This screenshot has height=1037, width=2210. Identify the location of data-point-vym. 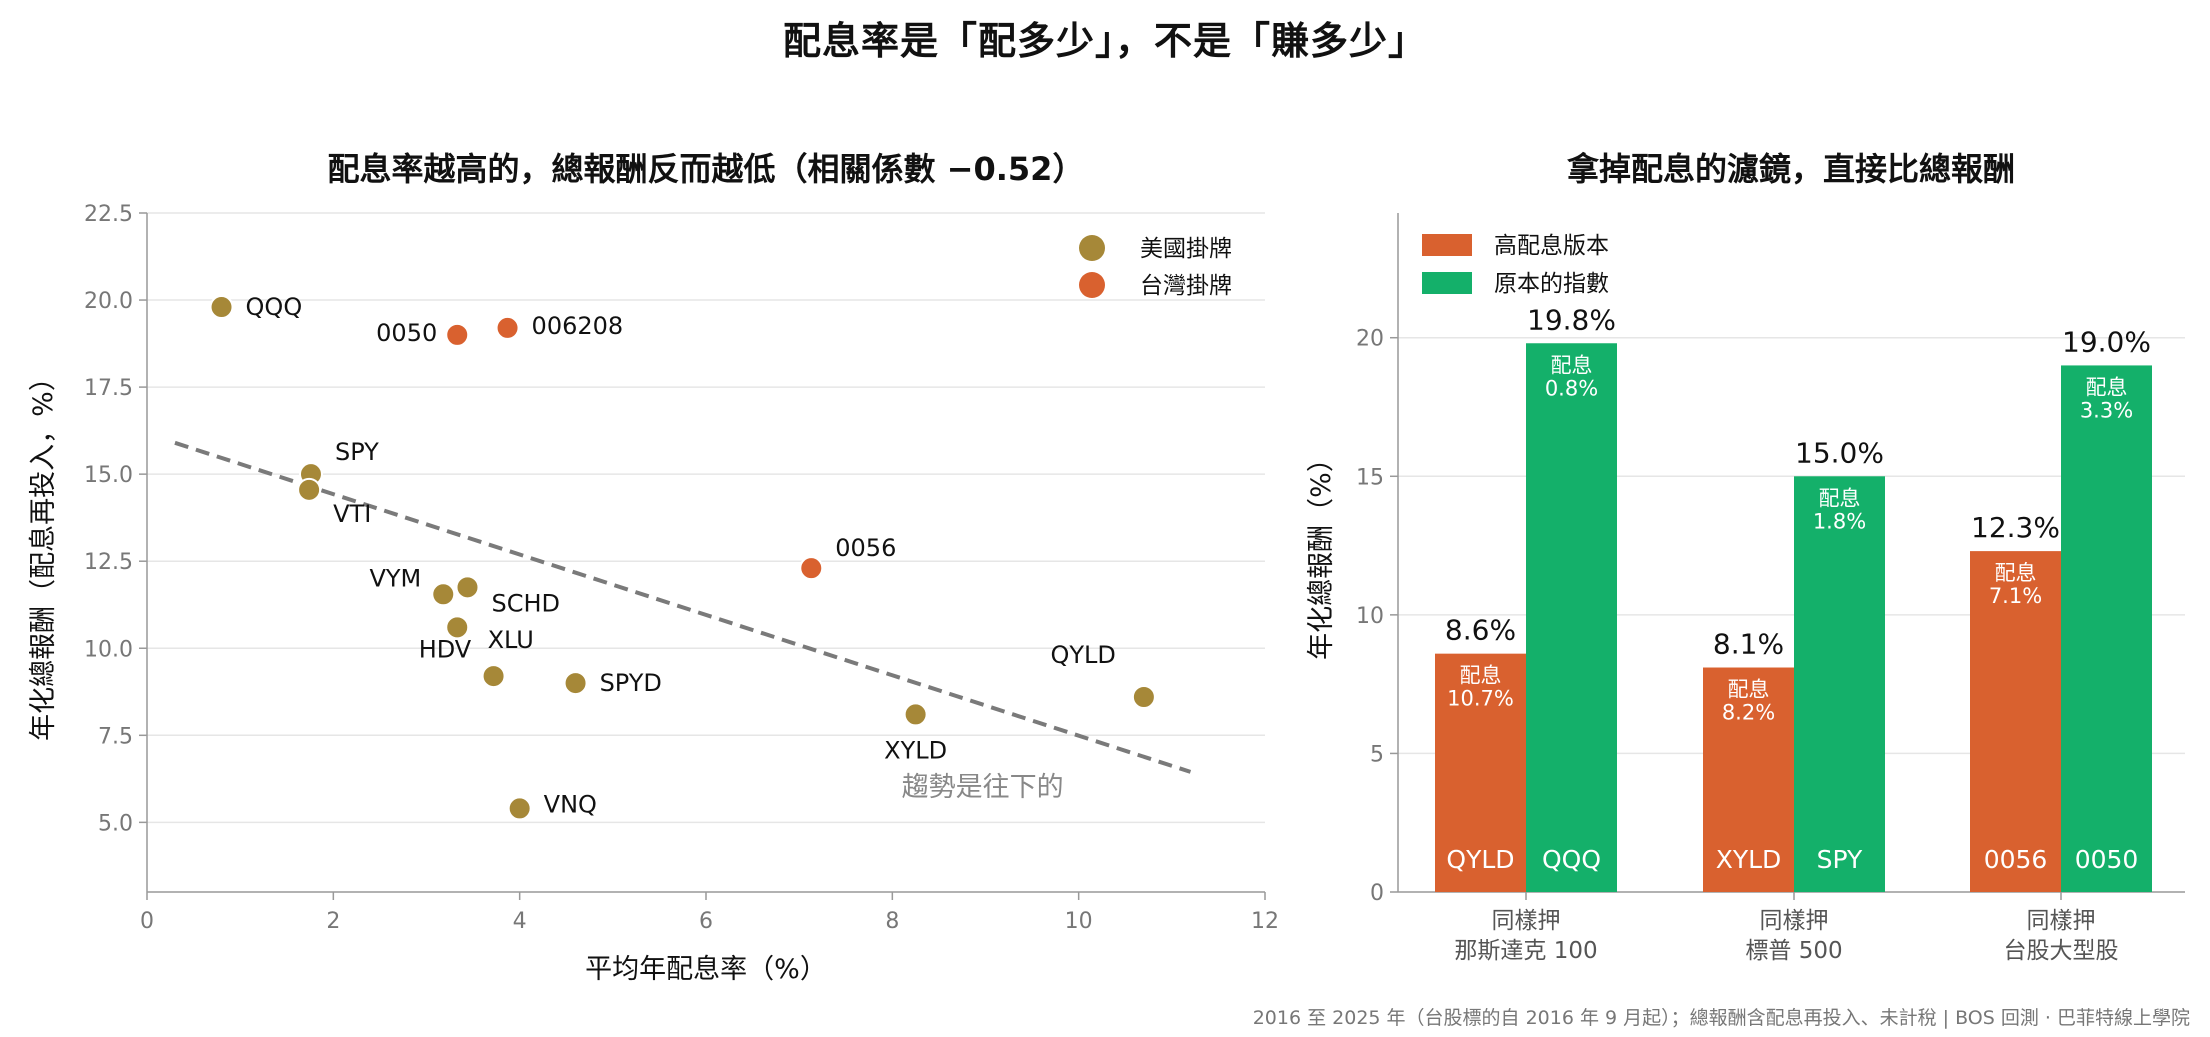
(443, 594).